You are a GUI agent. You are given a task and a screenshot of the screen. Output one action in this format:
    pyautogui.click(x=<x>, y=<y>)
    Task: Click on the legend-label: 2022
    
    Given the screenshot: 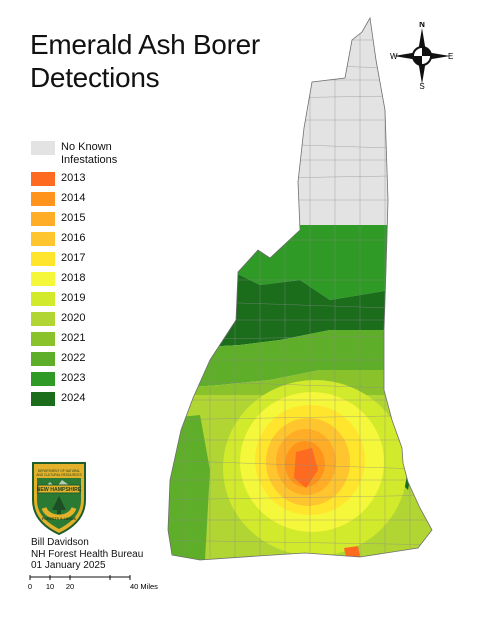 What is the action you would take?
    pyautogui.click(x=73, y=358)
    